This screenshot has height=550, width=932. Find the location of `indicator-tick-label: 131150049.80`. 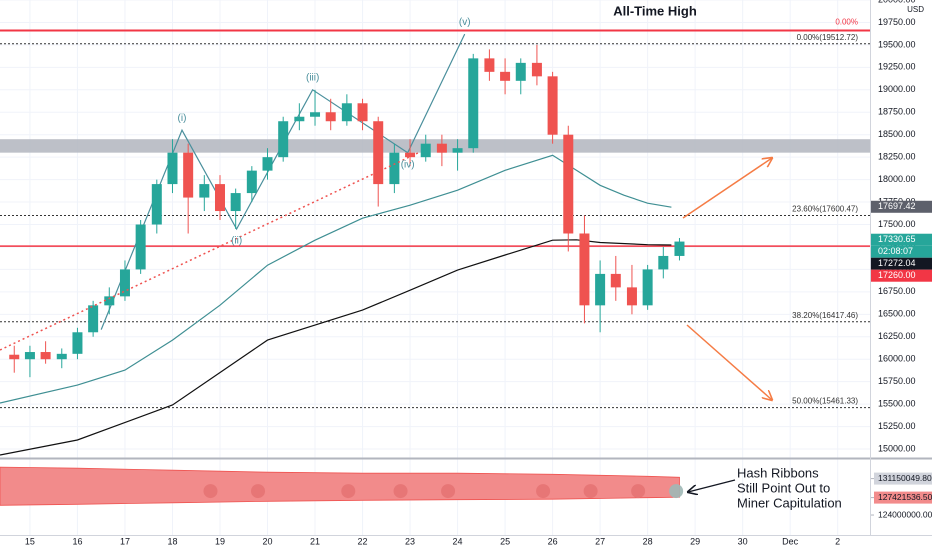

indicator-tick-label: 131150049.80 is located at coordinates (905, 478).